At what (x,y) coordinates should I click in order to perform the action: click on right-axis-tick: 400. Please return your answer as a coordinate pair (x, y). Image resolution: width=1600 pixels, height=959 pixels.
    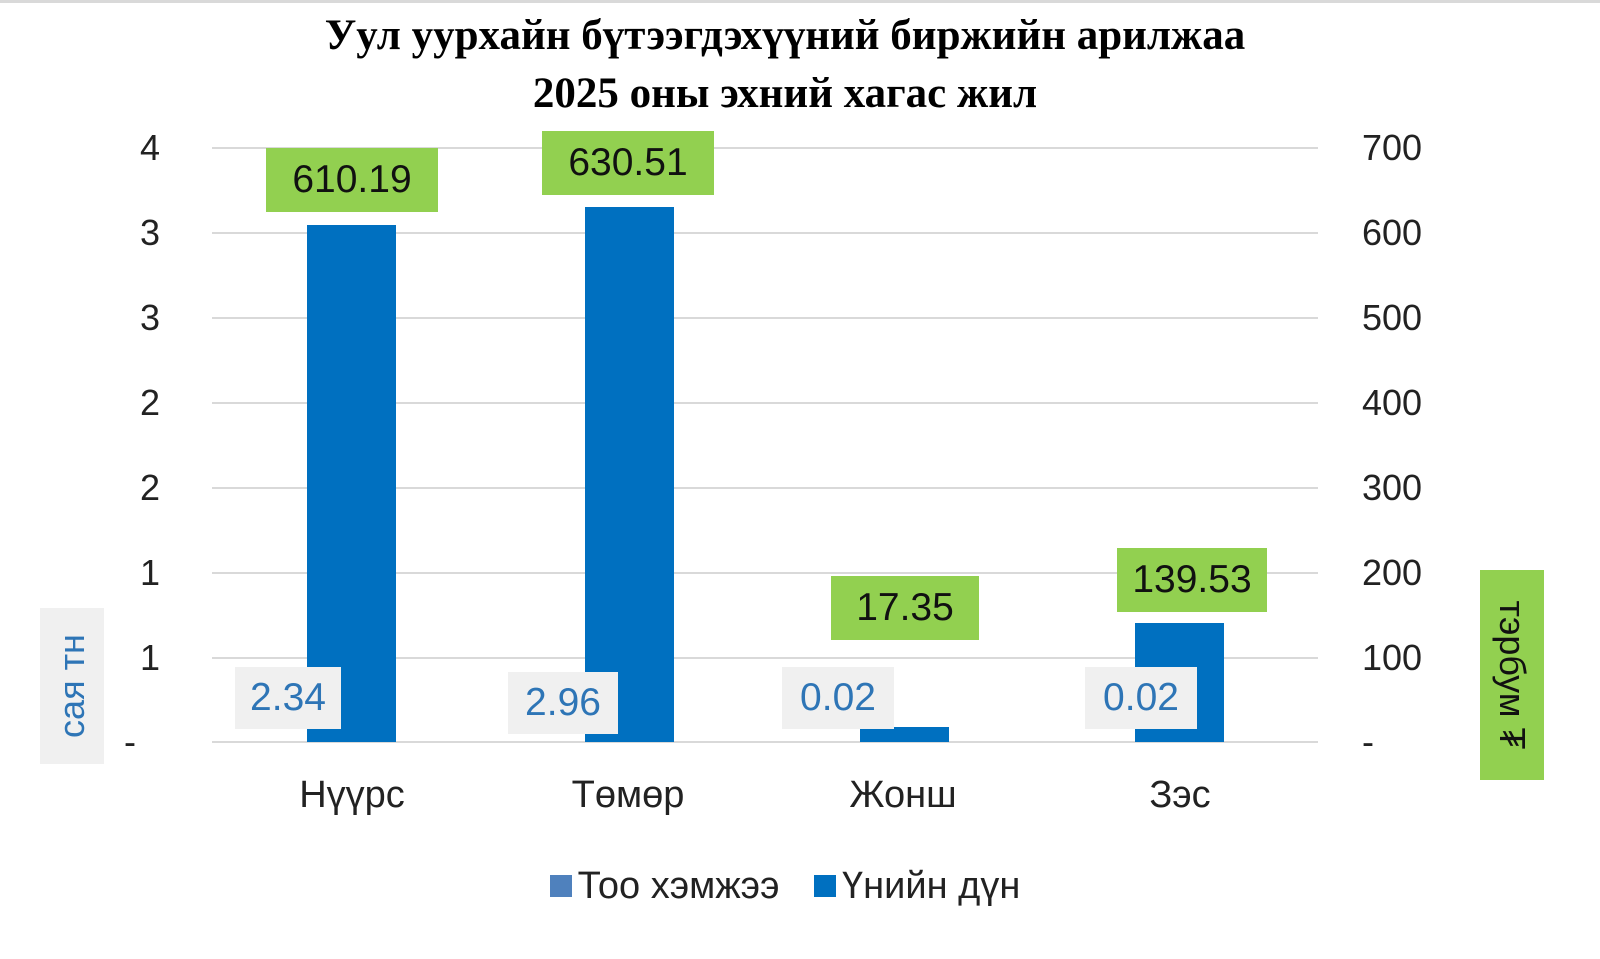
    Looking at the image, I should click on (1392, 402).